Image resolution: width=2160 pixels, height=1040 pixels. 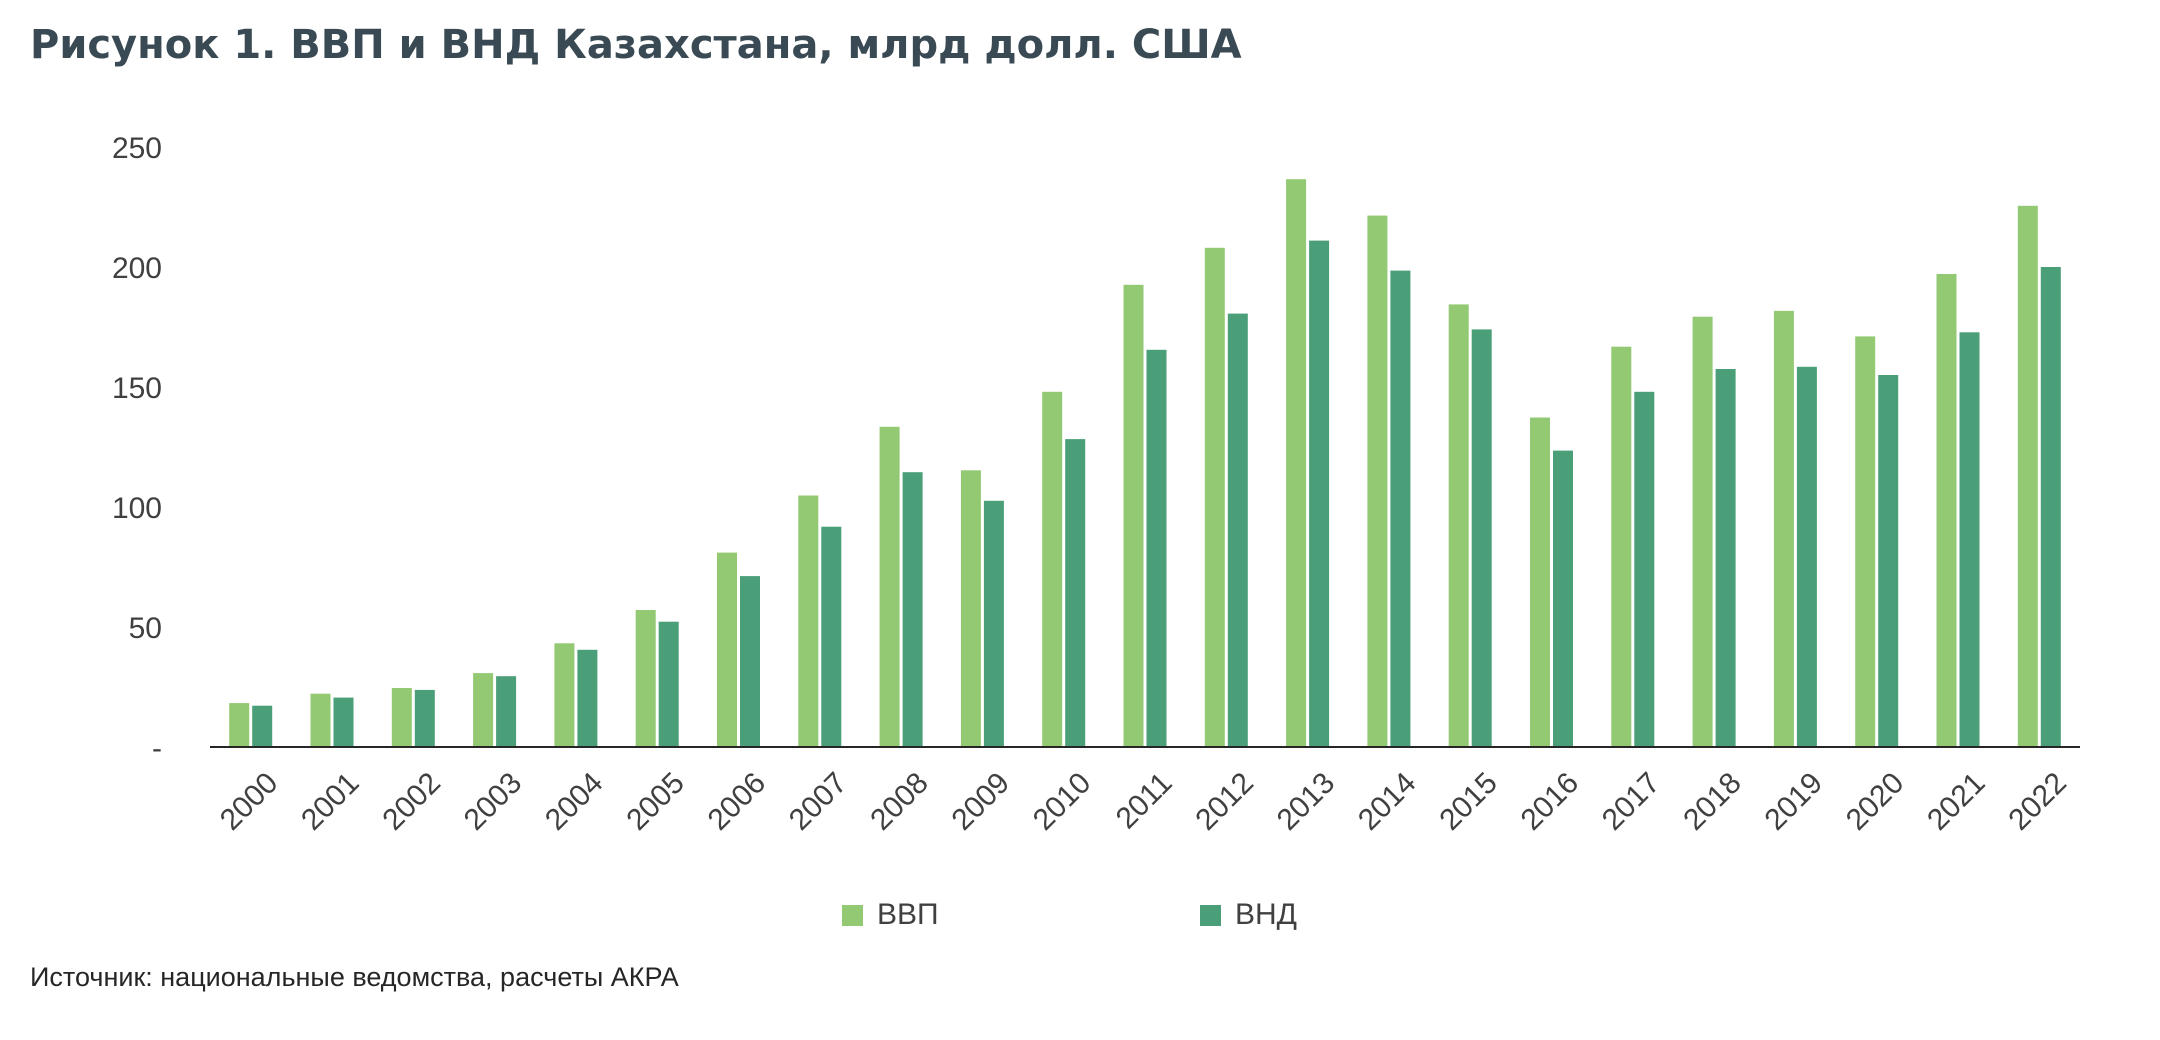 I want to click on x-tick-label: 2014, so click(x=1387, y=801).